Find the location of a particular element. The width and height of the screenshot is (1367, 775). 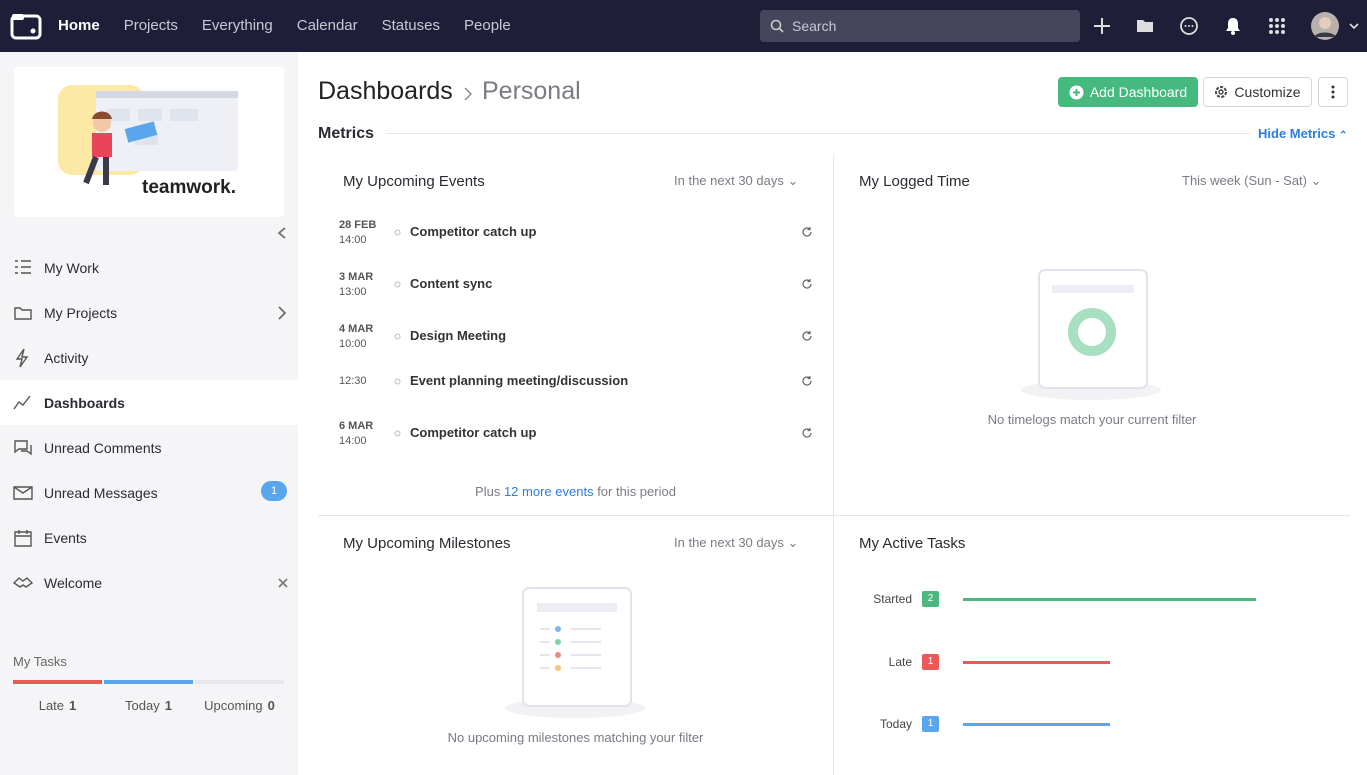

task-row-label: Late is located at coordinates (900, 661).